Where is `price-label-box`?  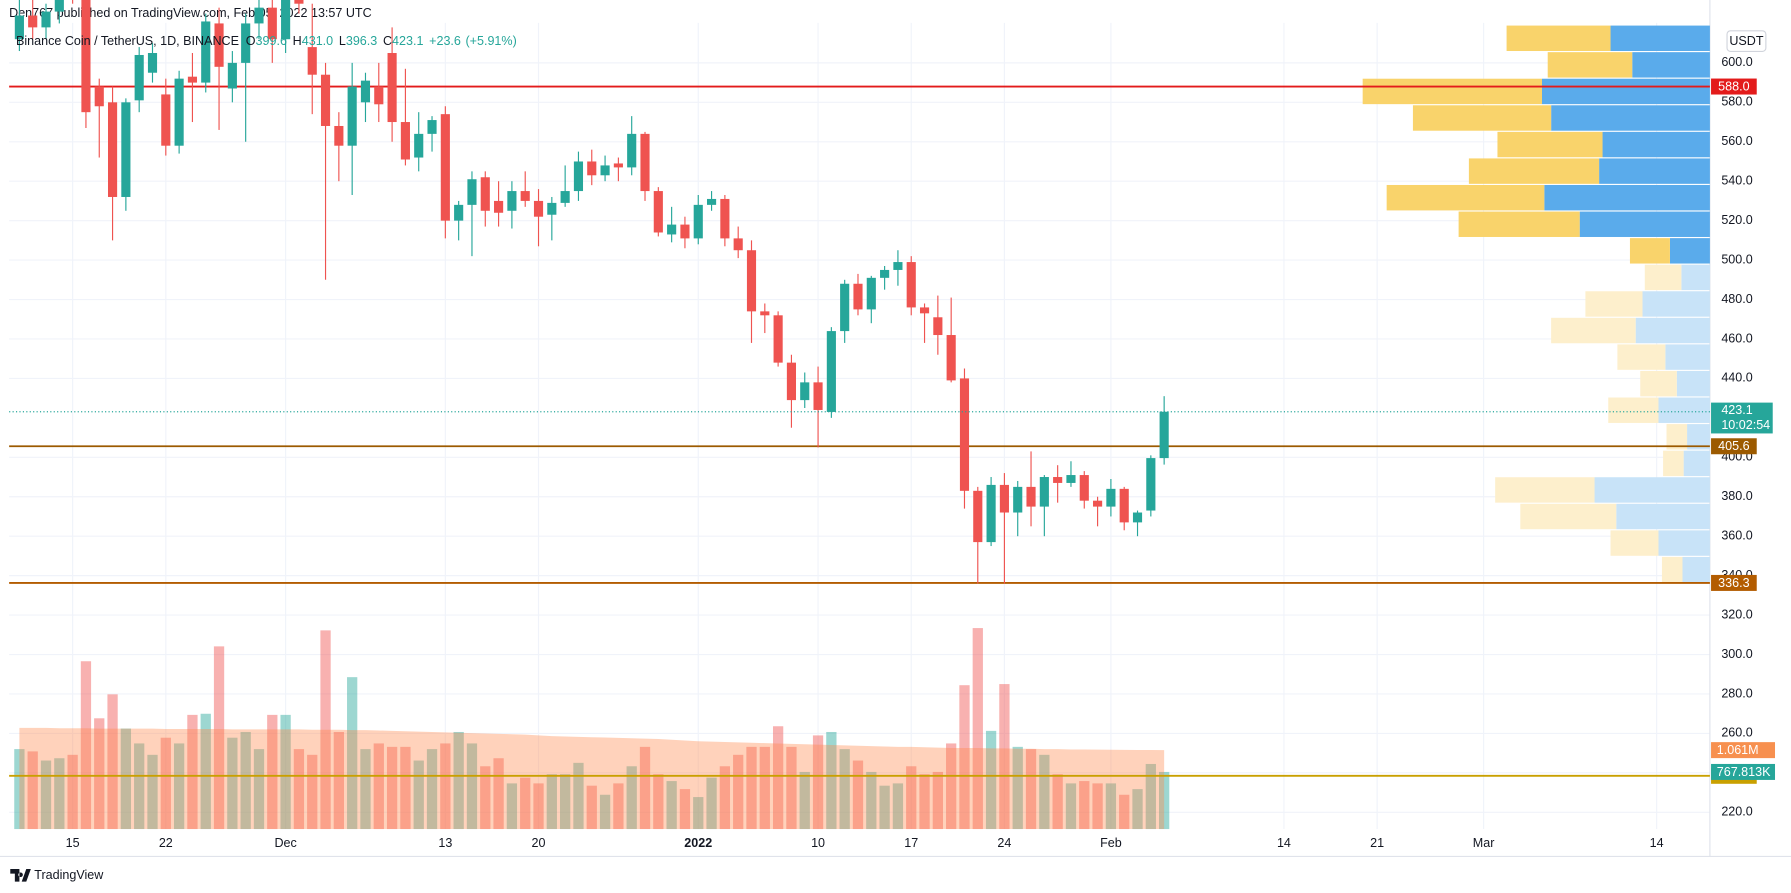 price-label-box is located at coordinates (1734, 582).